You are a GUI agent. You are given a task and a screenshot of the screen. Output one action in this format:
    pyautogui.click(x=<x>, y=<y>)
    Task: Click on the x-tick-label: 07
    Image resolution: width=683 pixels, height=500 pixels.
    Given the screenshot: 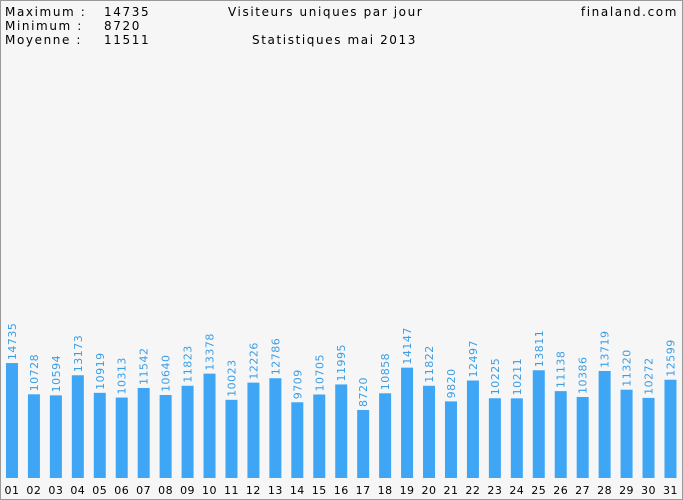 What is the action you would take?
    pyautogui.click(x=143, y=490)
    